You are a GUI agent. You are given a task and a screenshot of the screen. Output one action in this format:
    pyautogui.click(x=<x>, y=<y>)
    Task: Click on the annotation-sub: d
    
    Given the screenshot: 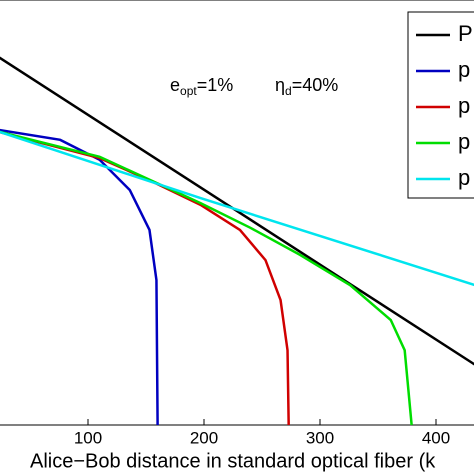 What is the action you would take?
    pyautogui.click(x=288, y=91)
    